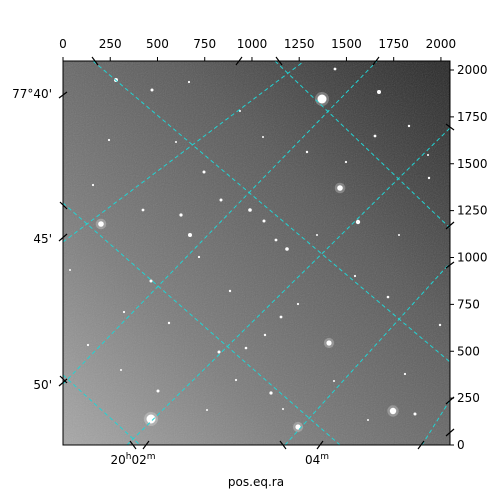 The height and width of the screenshot is (500, 500). What do you see at coordinates (346, 44) in the screenshot?
I see `top-tick-label: 1500` at bounding box center [346, 44].